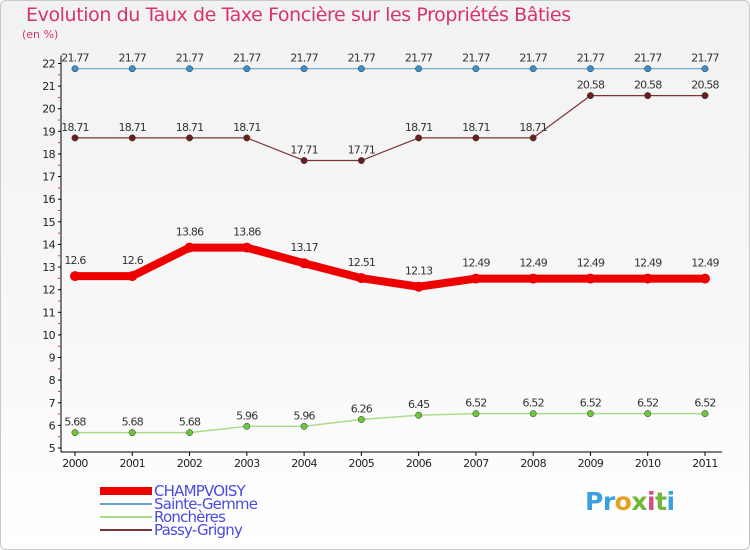 This screenshot has height=550, width=750. Describe the element at coordinates (48, 222) in the screenshot. I see `y-tick-label: 15` at that location.